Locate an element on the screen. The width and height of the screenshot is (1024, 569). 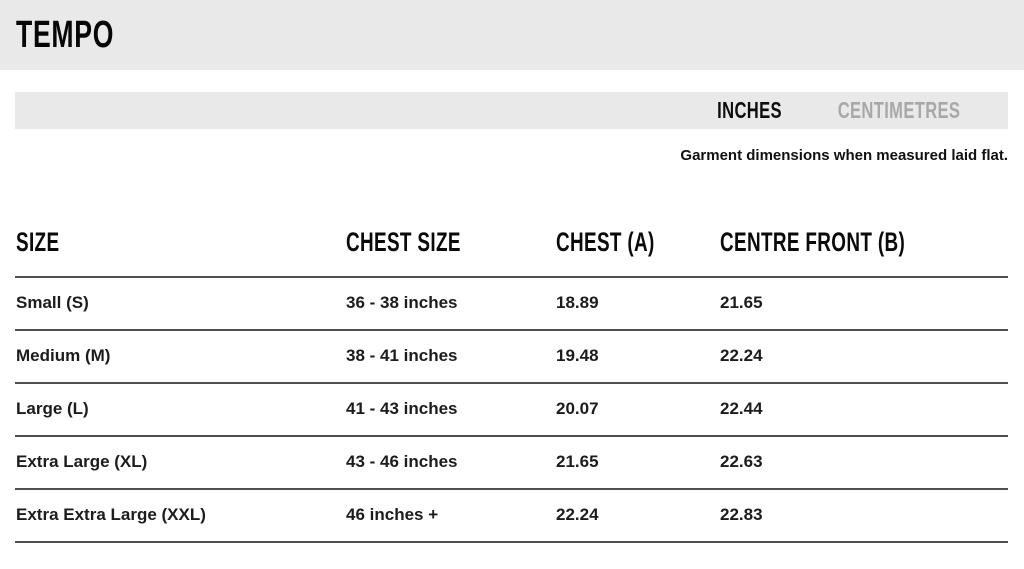
table-row-small: Small (S) 36 - 38 inches 18.89 21.65 is located at coordinates (511, 304).